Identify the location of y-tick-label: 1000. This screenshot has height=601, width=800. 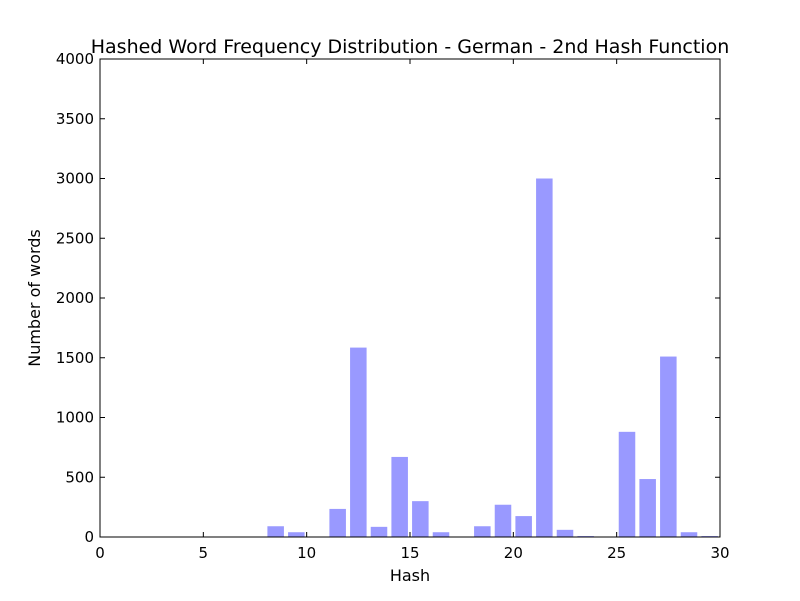
(75, 418).